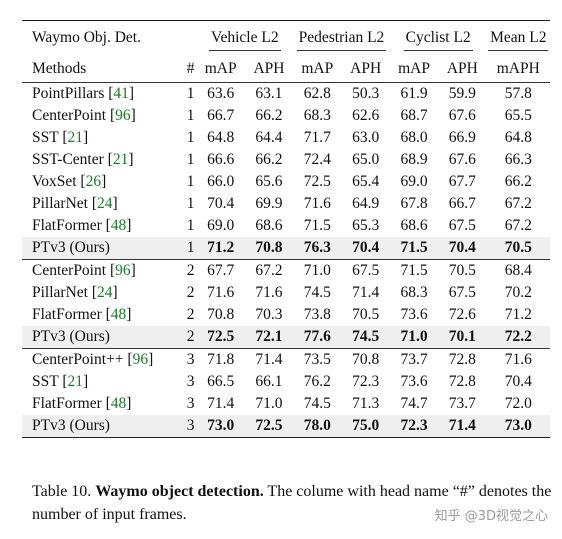 This screenshot has width=562, height=539. I want to click on dataset-label: Waymo Obj. Det., so click(99, 37).